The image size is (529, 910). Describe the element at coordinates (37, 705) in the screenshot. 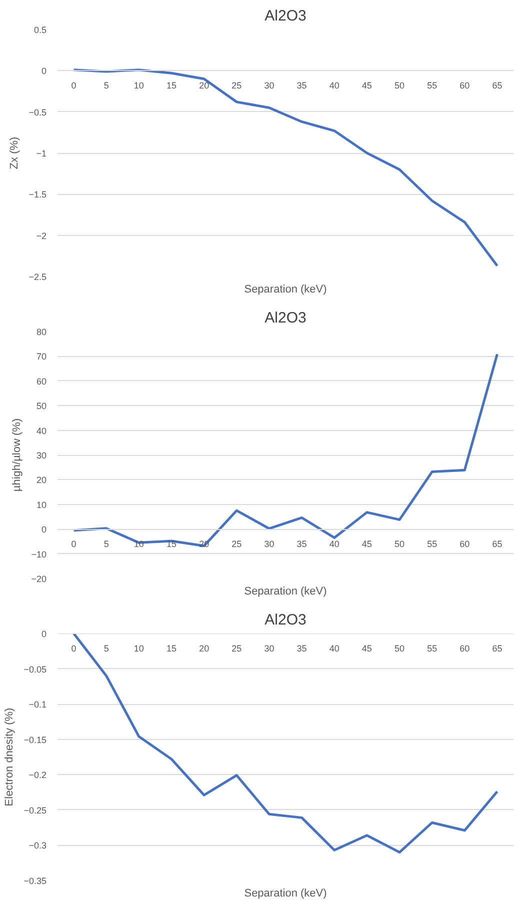

I see `y-tick-label: −0.1` at that location.